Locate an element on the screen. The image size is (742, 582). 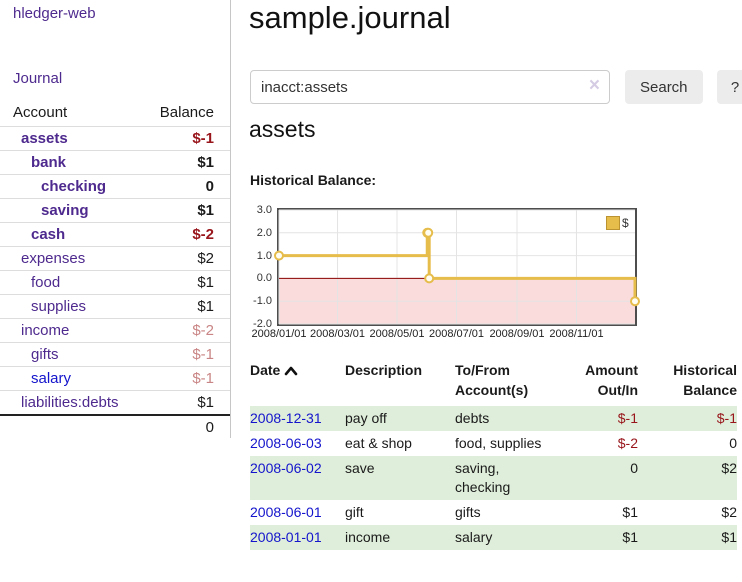
account-link: assets is located at coordinates (44, 138).